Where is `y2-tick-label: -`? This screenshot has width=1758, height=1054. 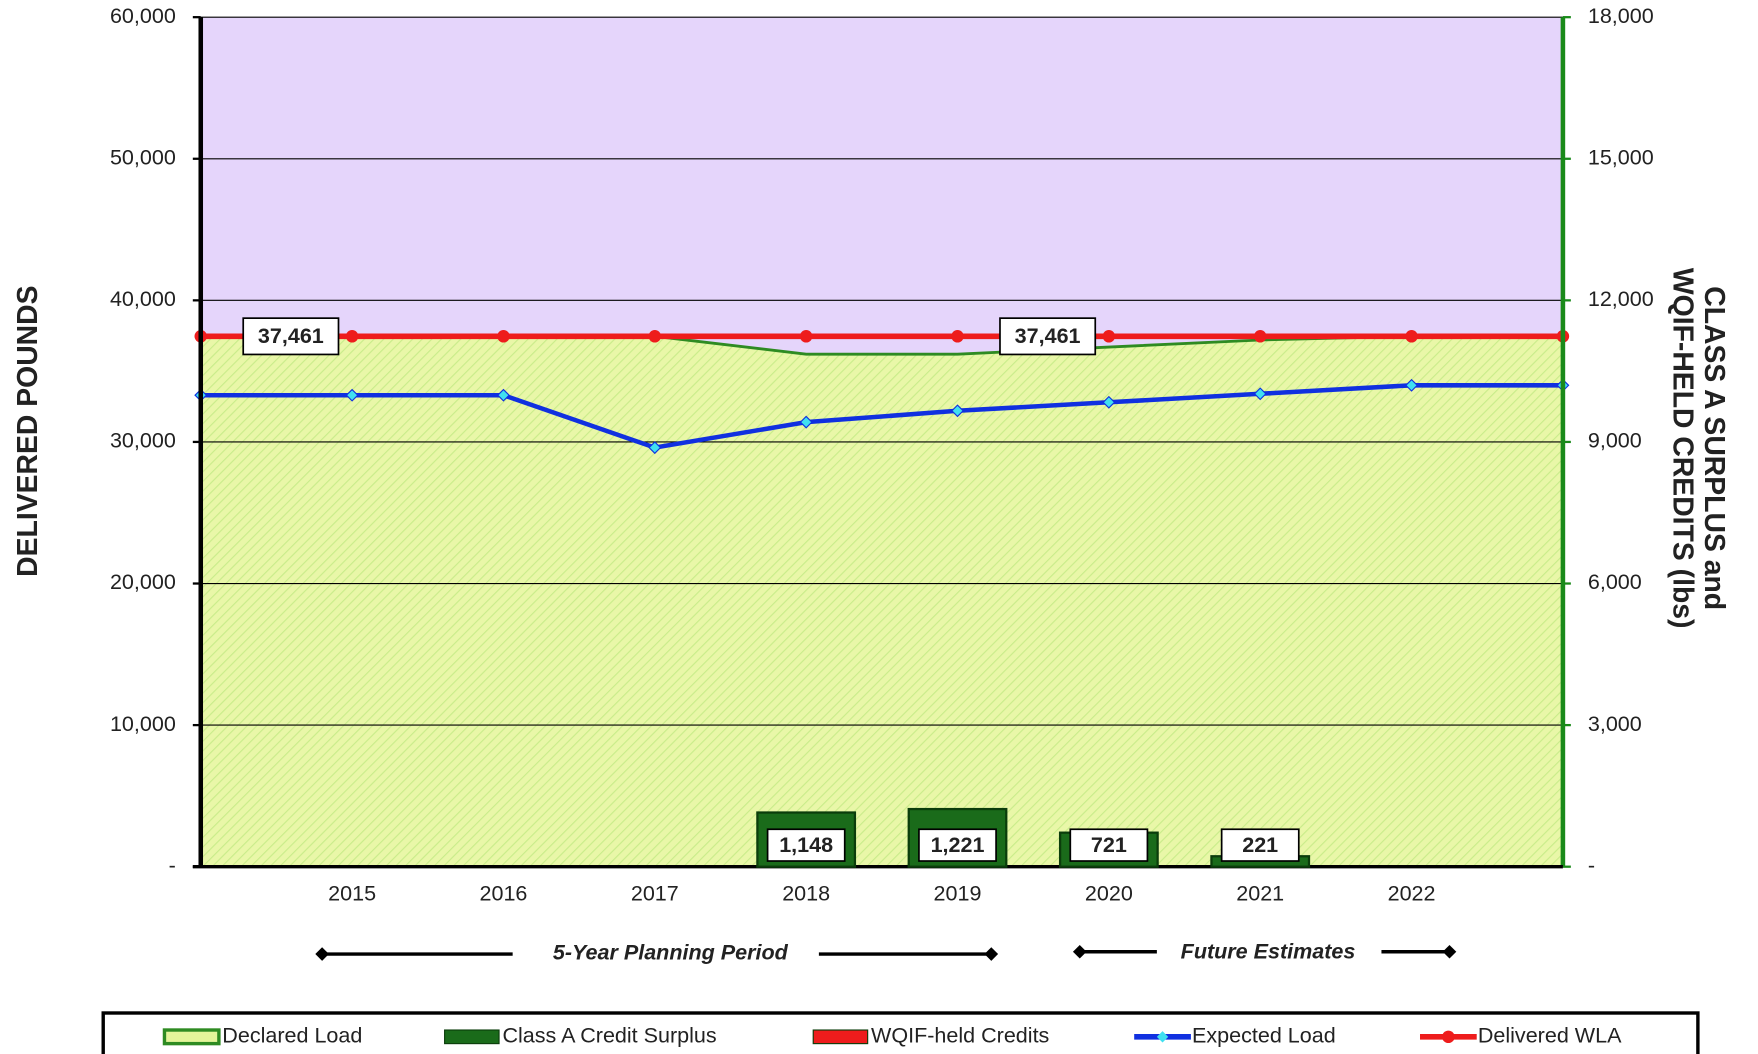 y2-tick-label: - is located at coordinates (1591, 865).